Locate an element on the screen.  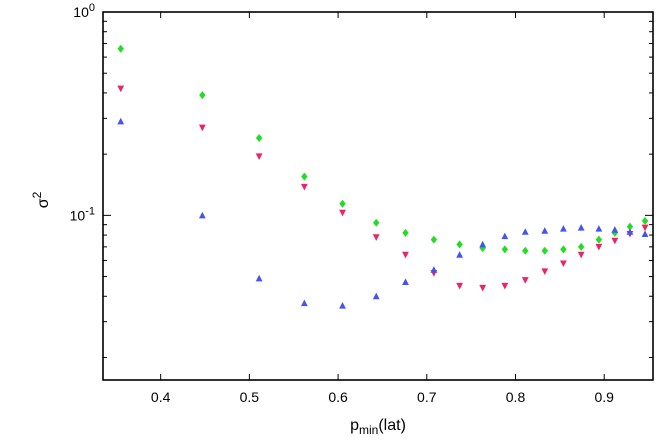
x-tick-label: 0.4 is located at coordinates (161, 397).